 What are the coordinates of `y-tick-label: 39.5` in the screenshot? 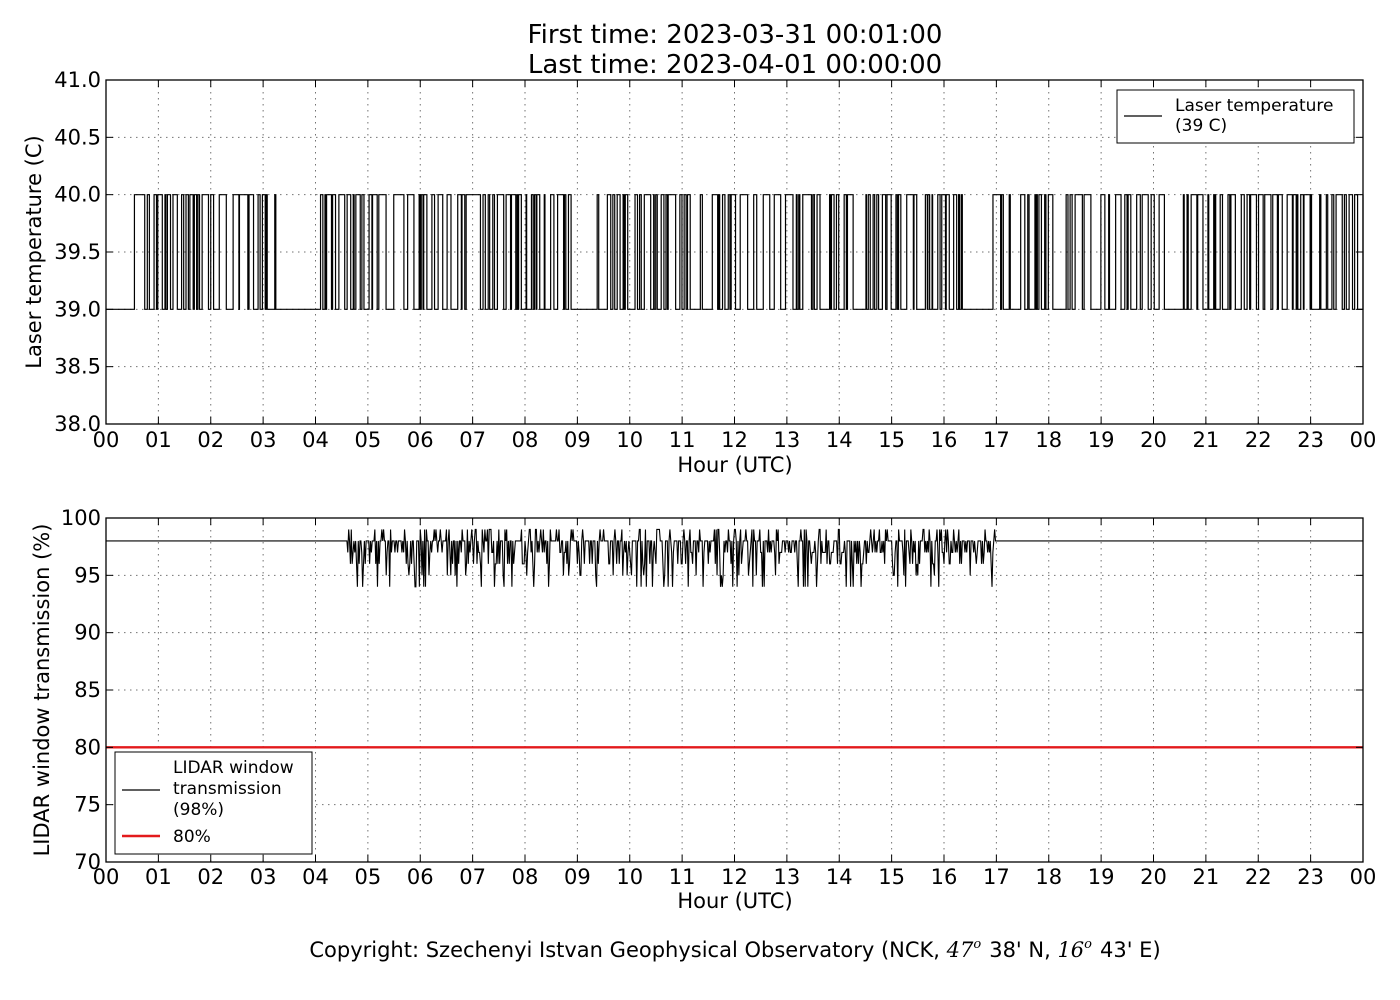 It's located at (77, 252).